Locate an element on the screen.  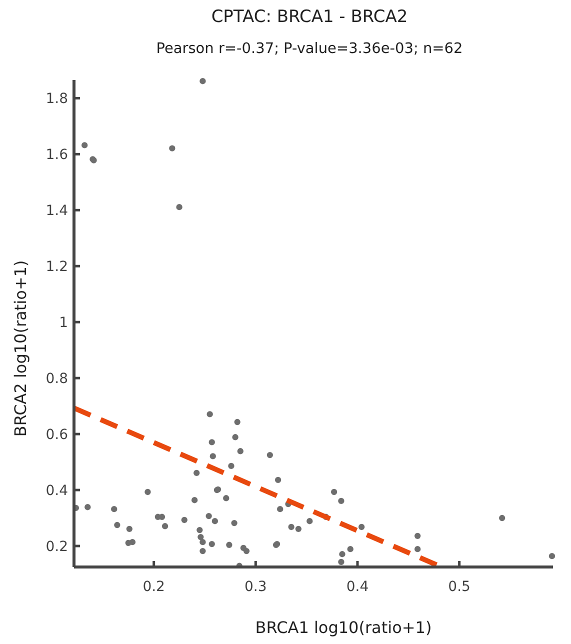
chart-title: CPTAC: BRCA1 - BRCA2 is located at coordinates (309, 17).